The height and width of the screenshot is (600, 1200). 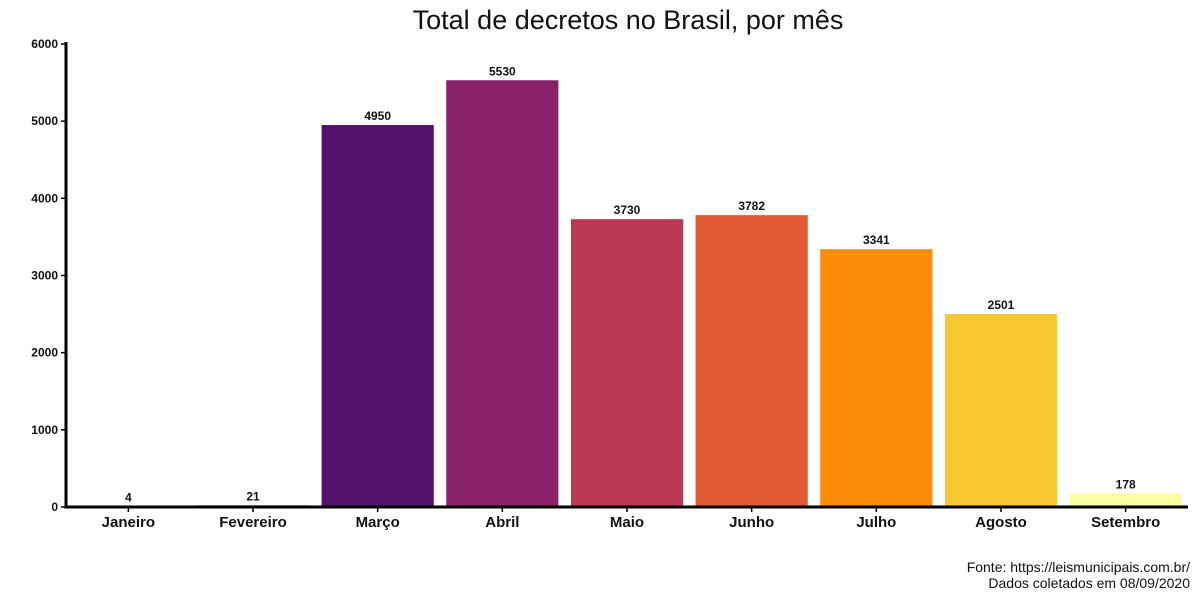 I want to click on bar-agosto, so click(x=1001, y=410).